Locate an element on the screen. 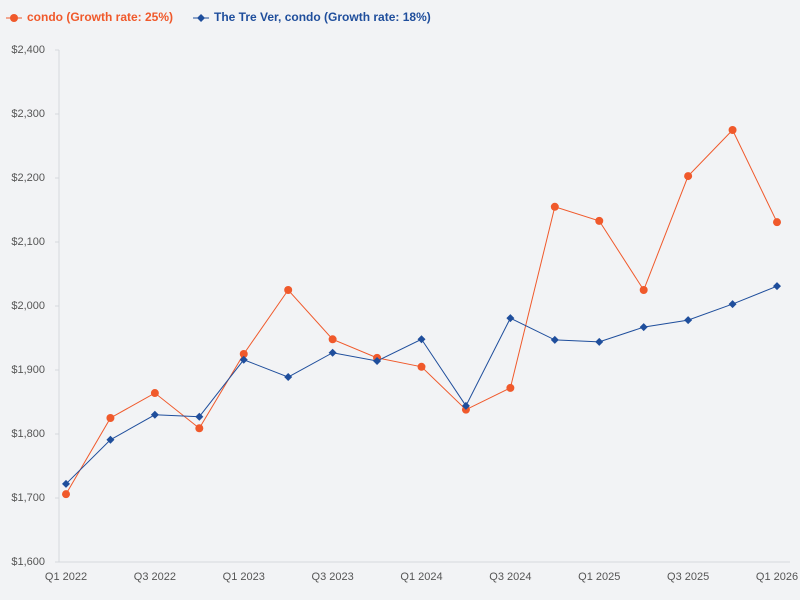  y-tick-label: $1,600 is located at coordinates (28, 562).